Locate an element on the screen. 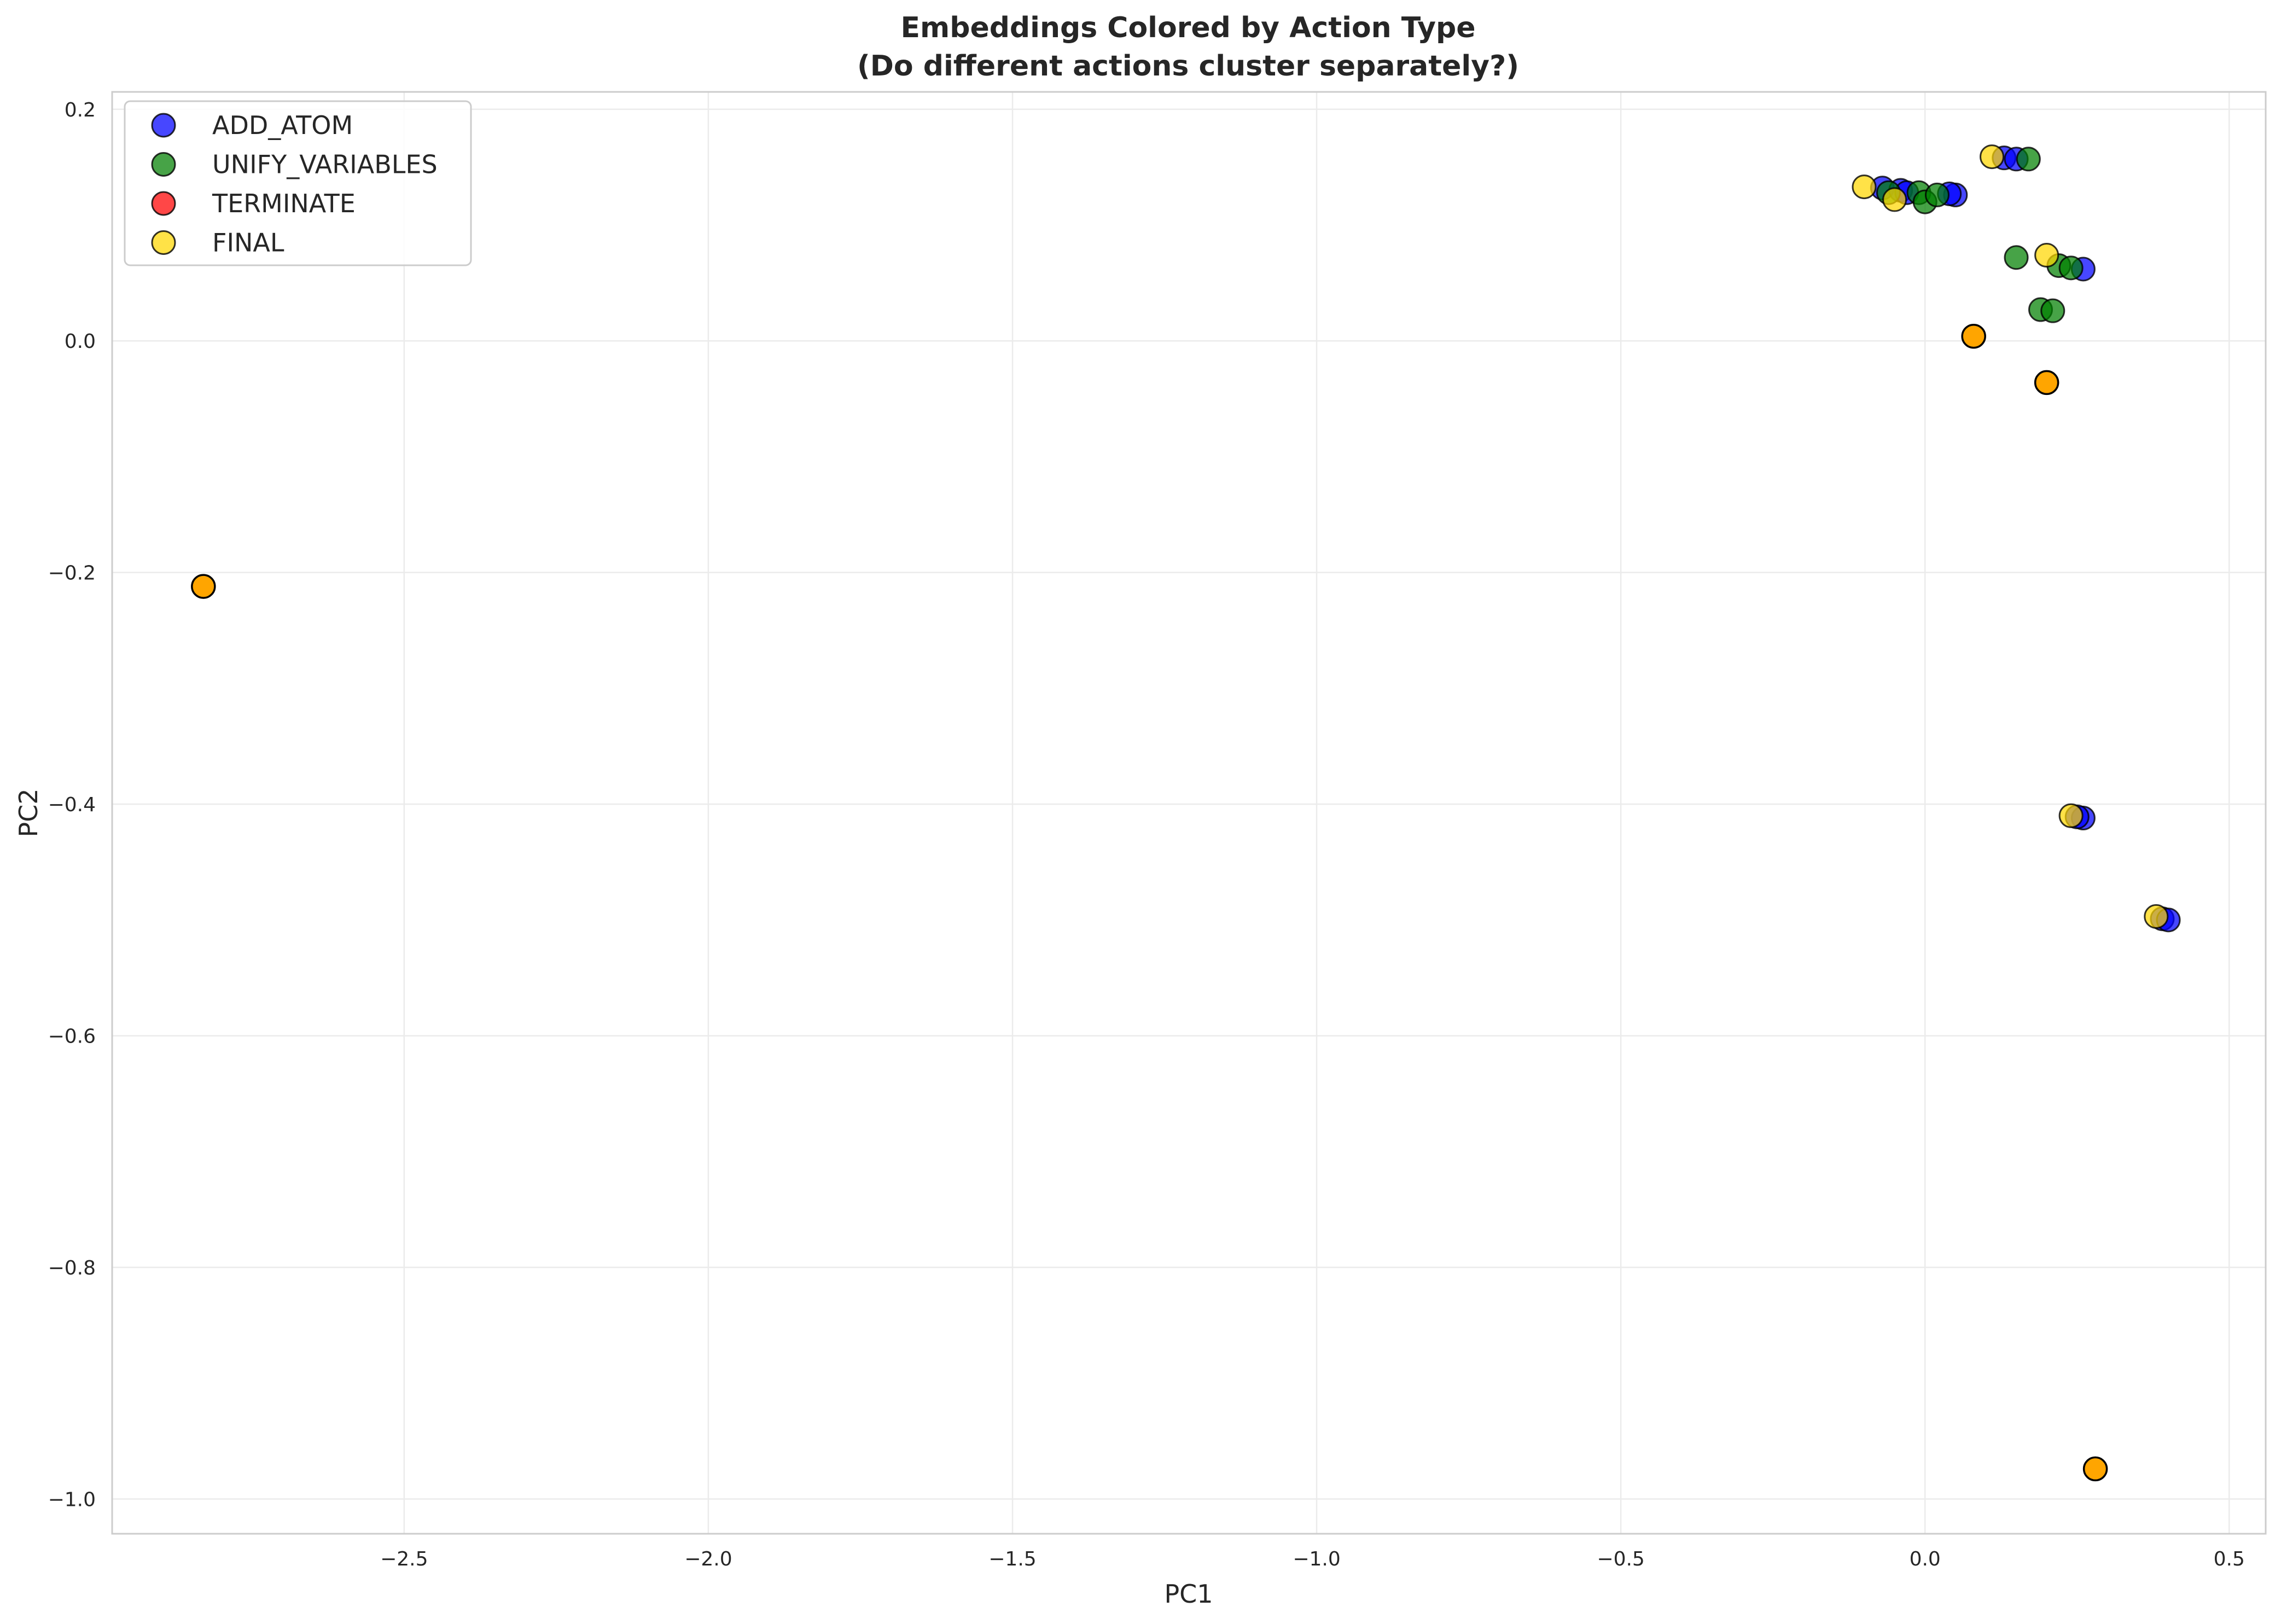 Image resolution: width=2281 pixels, height=1624 pixels. legend-label: FINAL is located at coordinates (248, 243).